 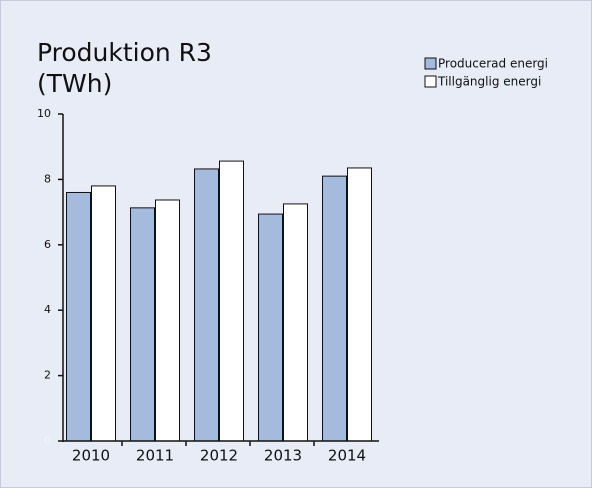 What do you see at coordinates (47, 309) in the screenshot?
I see `y-tick-label: 4` at bounding box center [47, 309].